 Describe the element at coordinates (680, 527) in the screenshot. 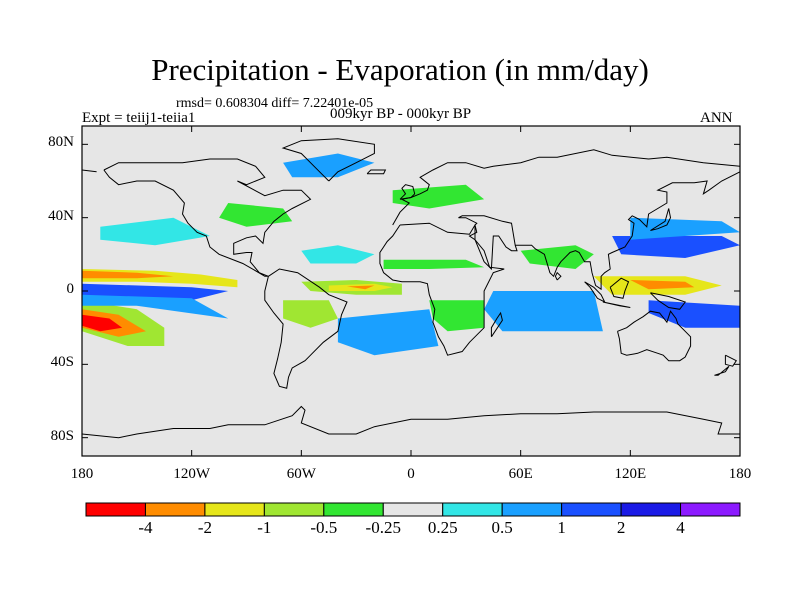

I see `colorbar-label: 4` at that location.